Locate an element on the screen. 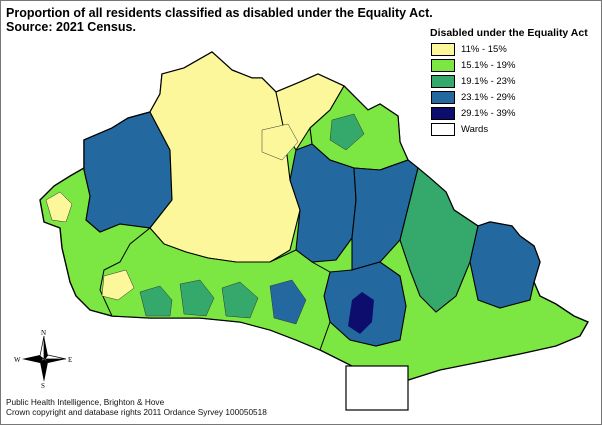 This screenshot has height=425, width=602. legend-label-3: 23.1% - 29% is located at coordinates (488, 97).